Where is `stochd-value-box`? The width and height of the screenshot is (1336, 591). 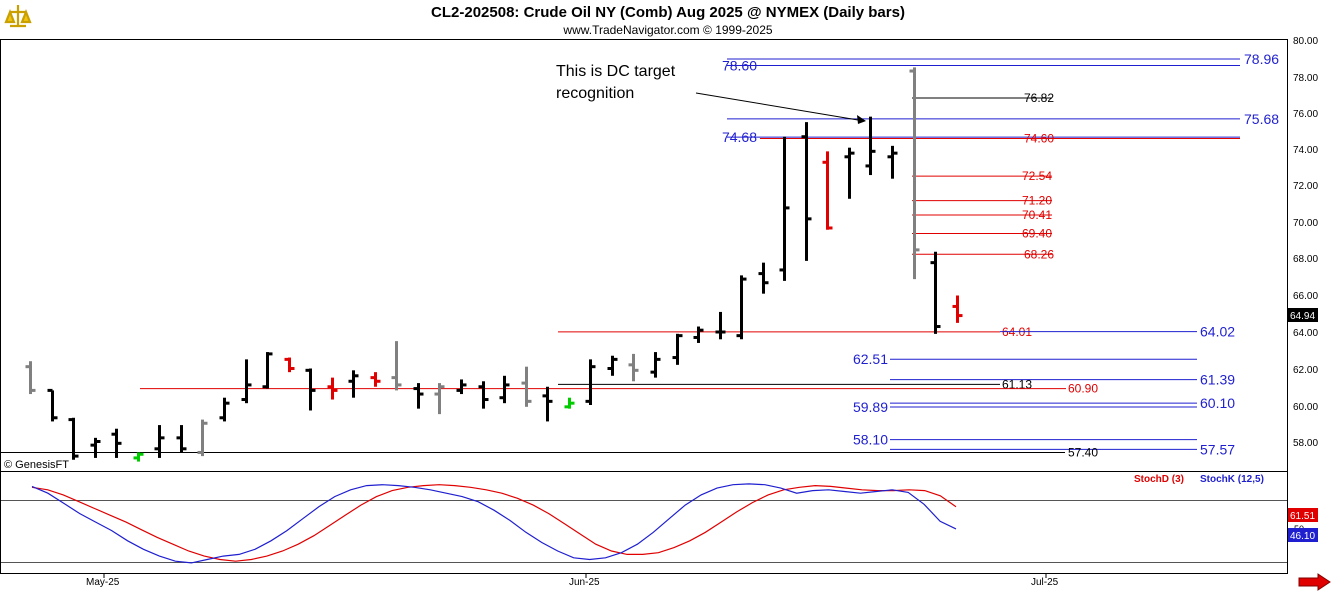
stochd-value-box is located at coordinates (1303, 515).